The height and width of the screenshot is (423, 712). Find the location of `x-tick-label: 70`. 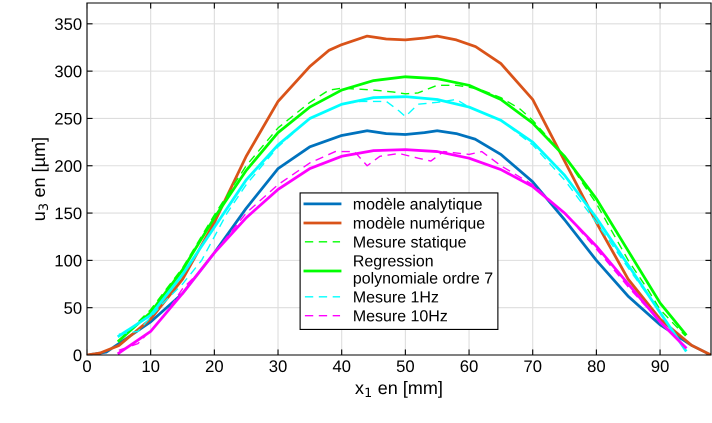

x-tick-label: 70 is located at coordinates (533, 366).